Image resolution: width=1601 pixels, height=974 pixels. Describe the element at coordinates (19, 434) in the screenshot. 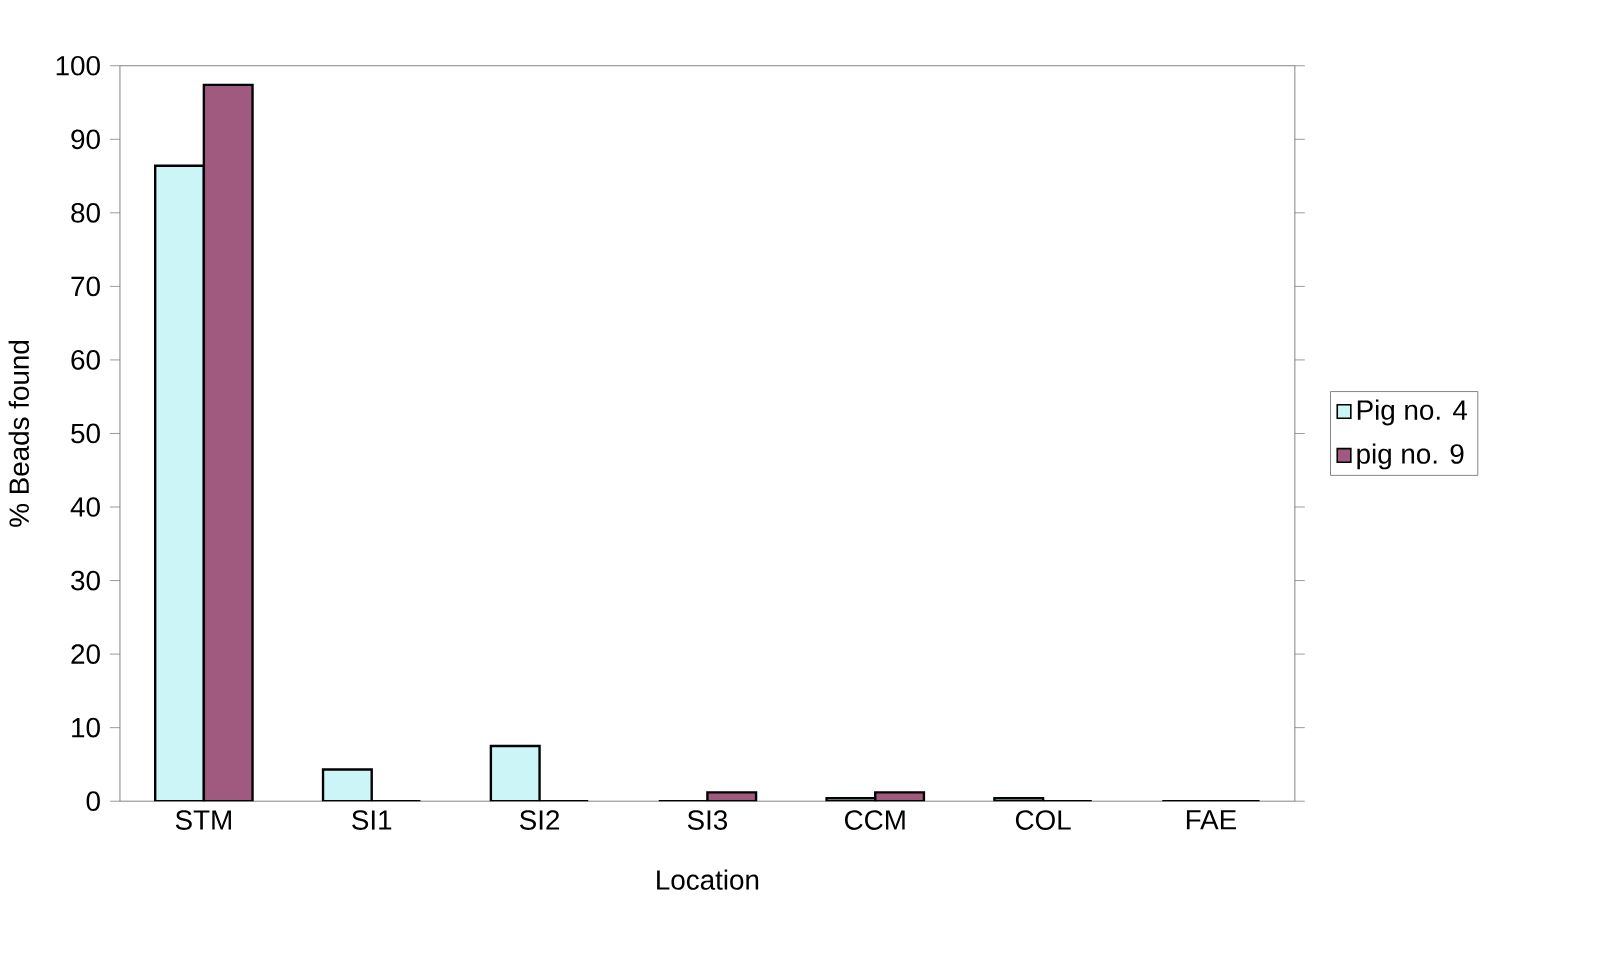

I see `y-axis-title: % Beads found` at that location.